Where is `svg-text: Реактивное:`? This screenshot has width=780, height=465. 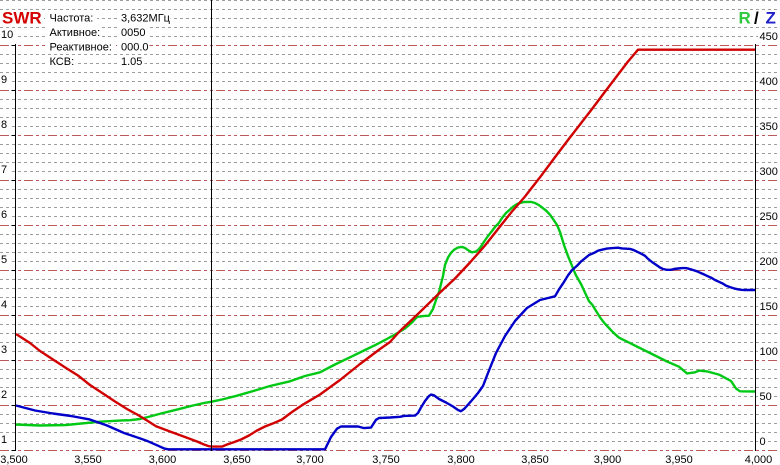
svg-text: Реактивное: is located at coordinates (81, 48).